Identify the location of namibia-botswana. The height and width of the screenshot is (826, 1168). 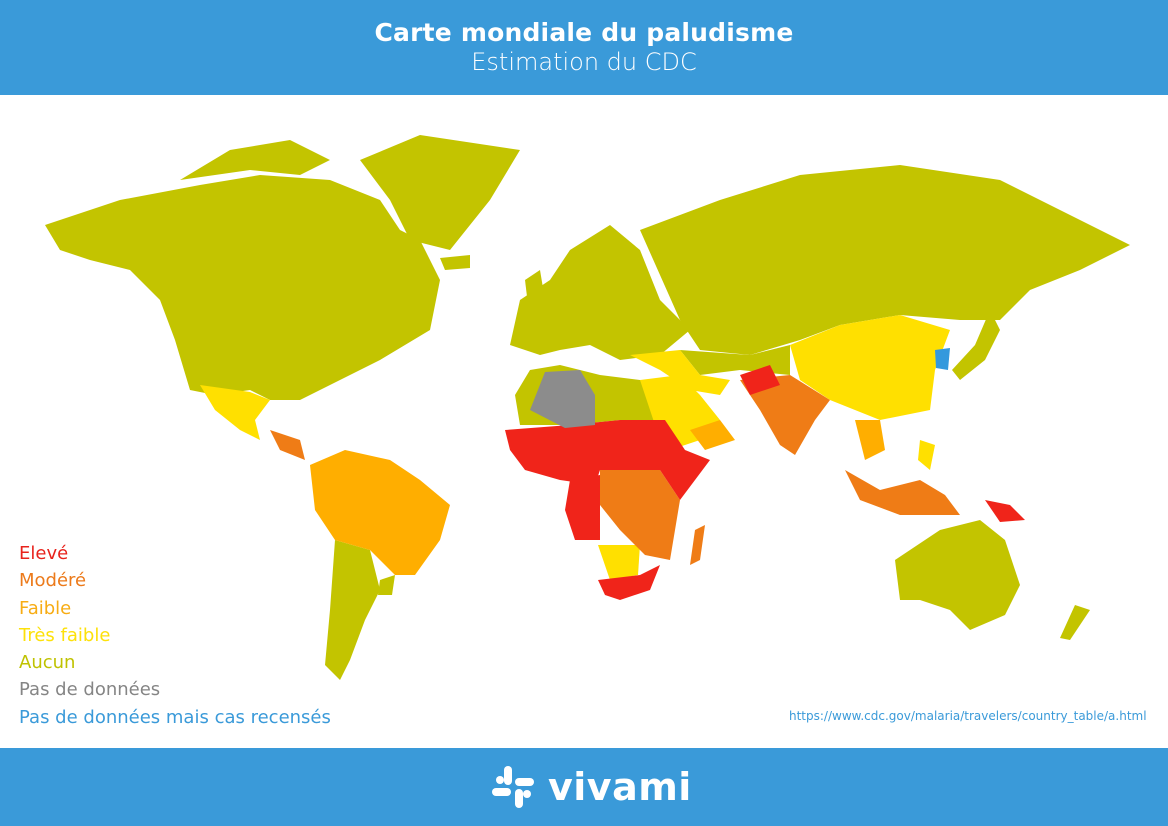
(619, 562).